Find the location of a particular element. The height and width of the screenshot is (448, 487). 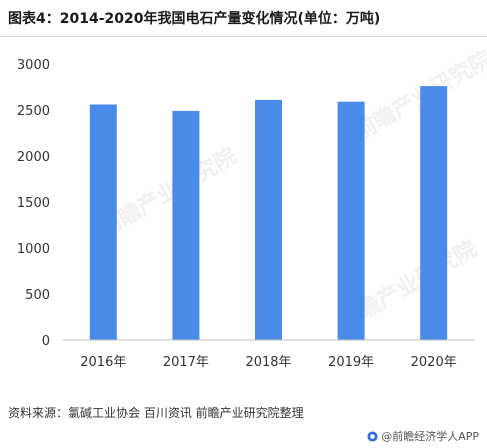

y-tick-label: 3000 is located at coordinates (33, 65).